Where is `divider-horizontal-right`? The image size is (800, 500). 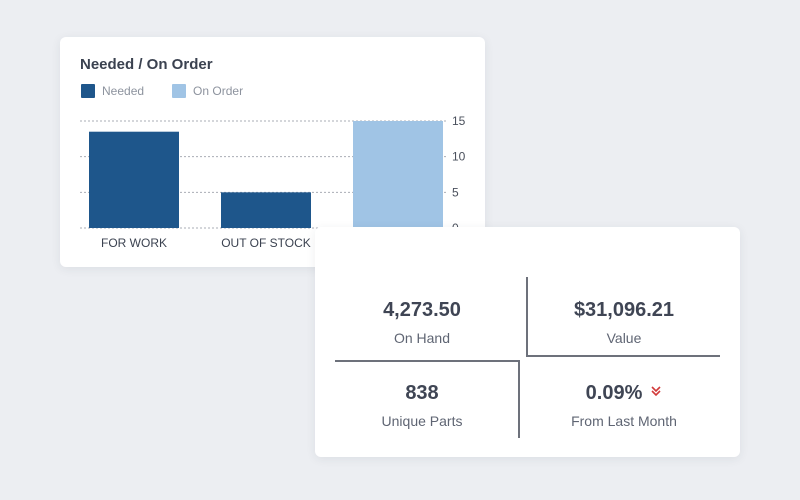
divider-horizontal-right is located at coordinates (623, 356).